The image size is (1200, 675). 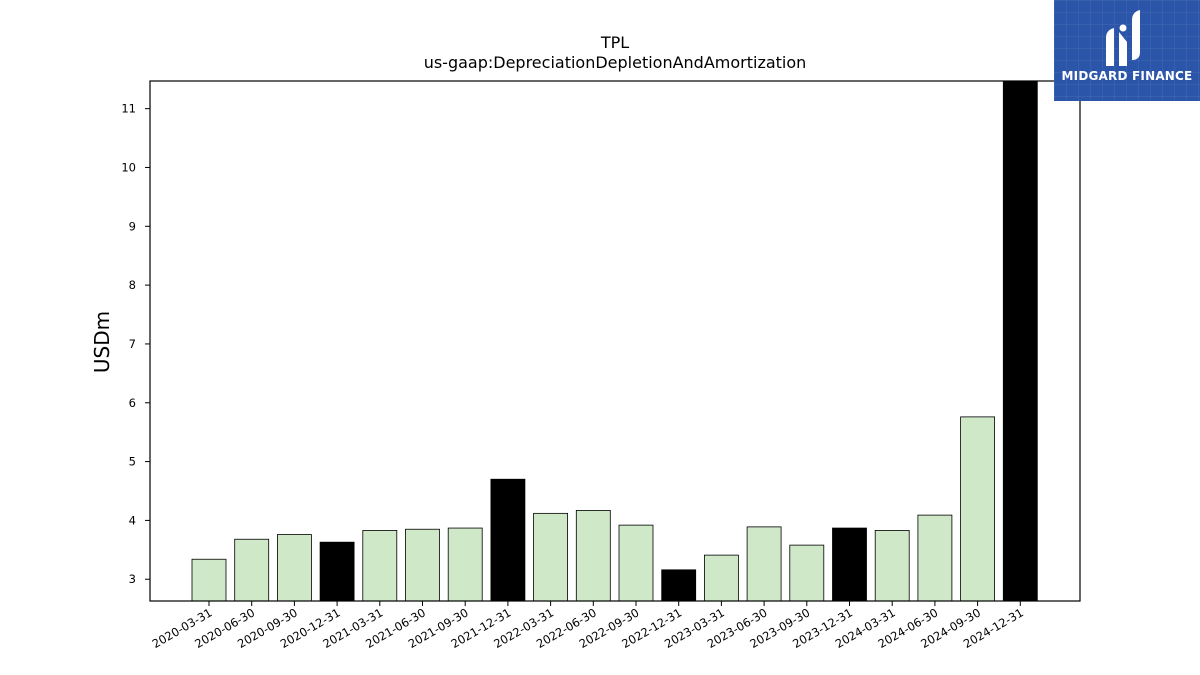 I want to click on y-tick-label: 11, so click(x=128, y=109).